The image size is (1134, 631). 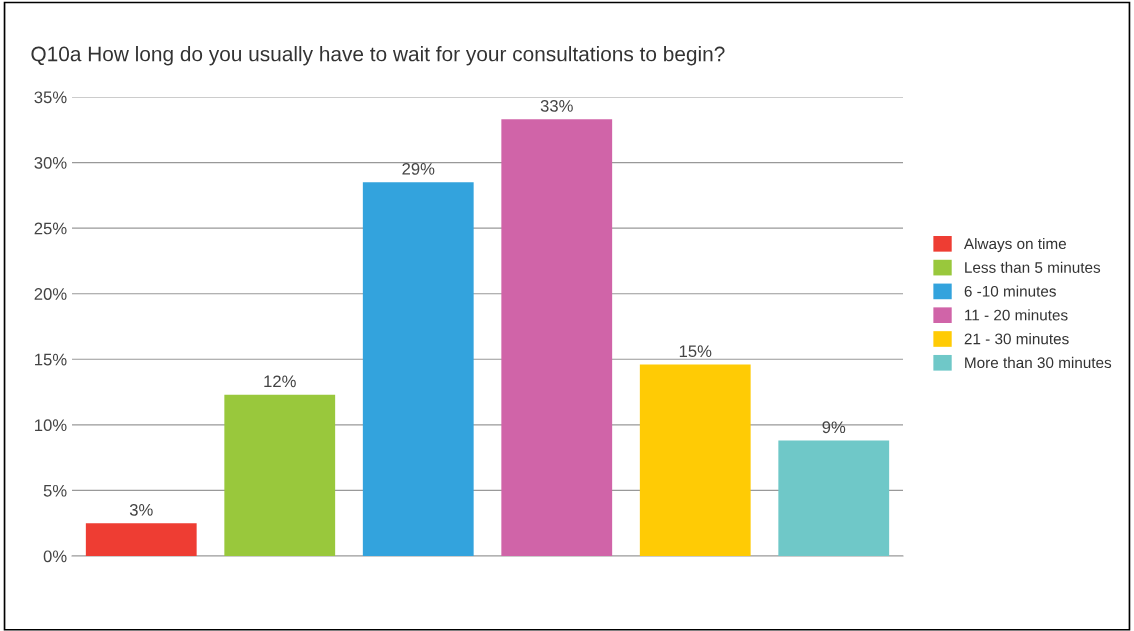 I want to click on chart-title: Q10a How long do you usually have to wait for your consultations to begin?, so click(x=378, y=56).